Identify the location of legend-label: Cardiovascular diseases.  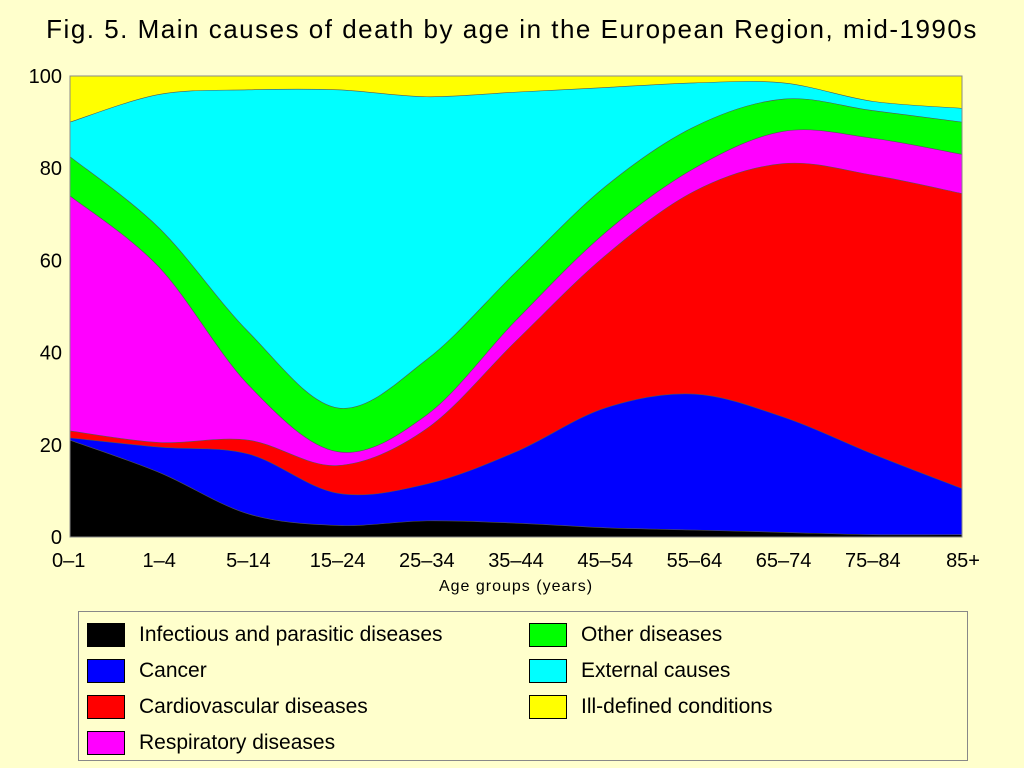
(253, 706).